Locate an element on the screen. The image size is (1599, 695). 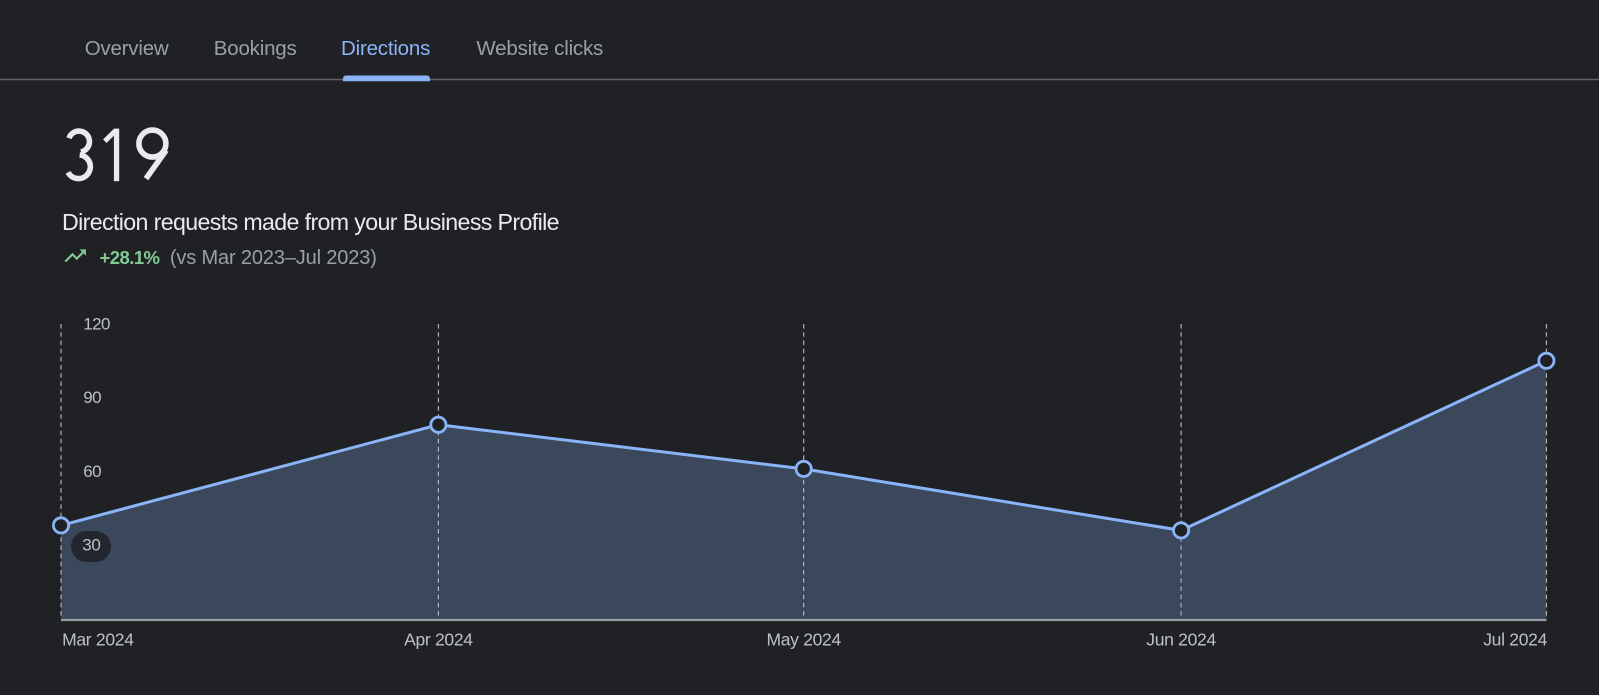
svg-text: Overview is located at coordinates (127, 48).